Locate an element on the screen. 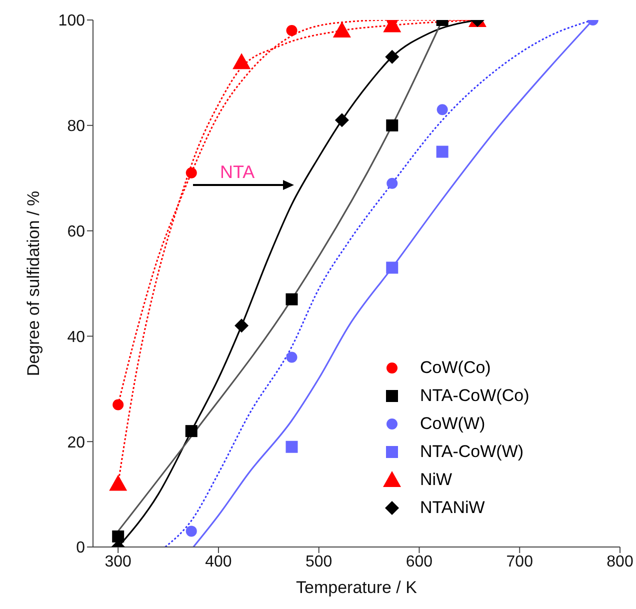 Image resolution: width=636 pixels, height=609 pixels. x-tick-label: 700 is located at coordinates (520, 561).